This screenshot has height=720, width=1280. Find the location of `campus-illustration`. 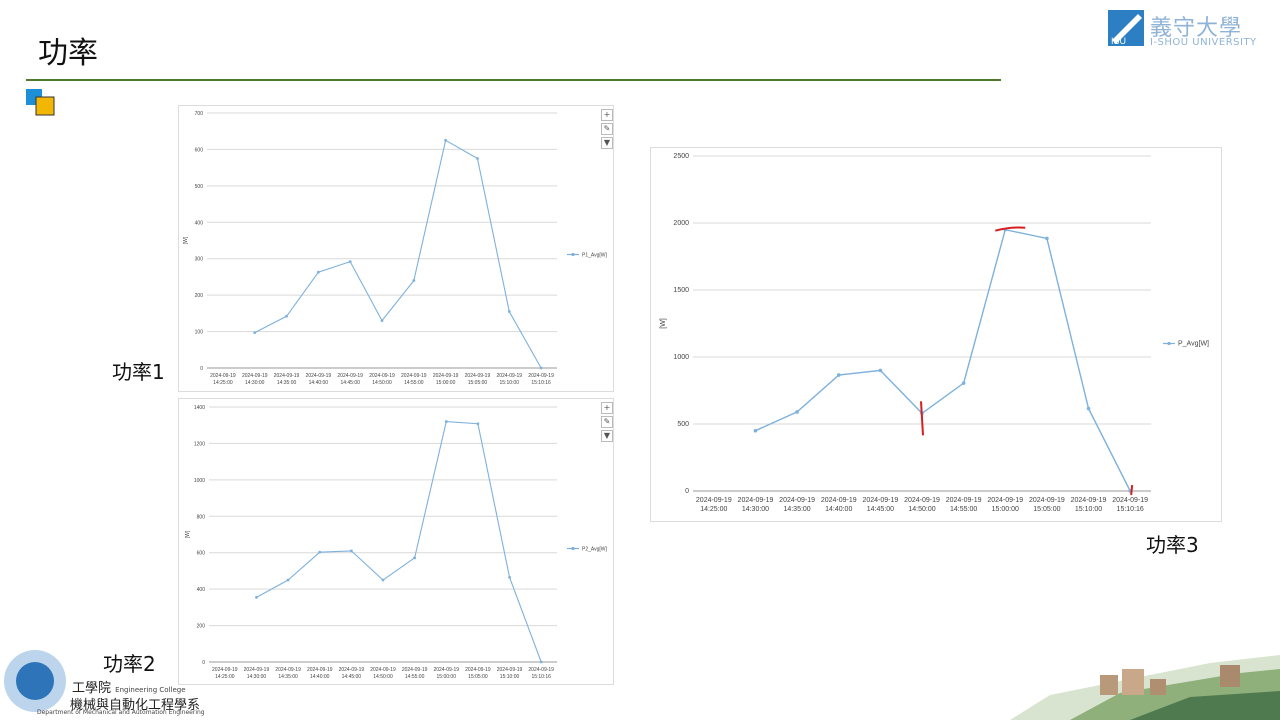

campus-illustration is located at coordinates (1145, 687).